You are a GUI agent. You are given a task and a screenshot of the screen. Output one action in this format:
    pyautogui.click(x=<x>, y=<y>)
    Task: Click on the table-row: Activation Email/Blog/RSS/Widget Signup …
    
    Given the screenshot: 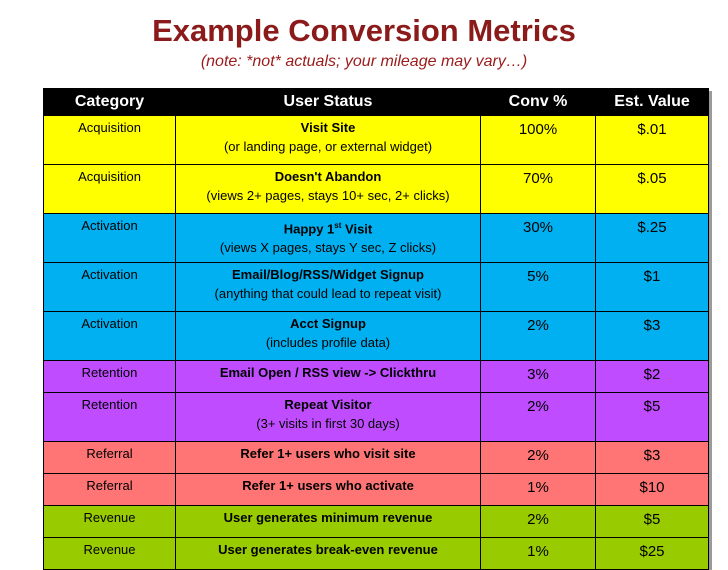 What is the action you would take?
    pyautogui.click(x=376, y=287)
    